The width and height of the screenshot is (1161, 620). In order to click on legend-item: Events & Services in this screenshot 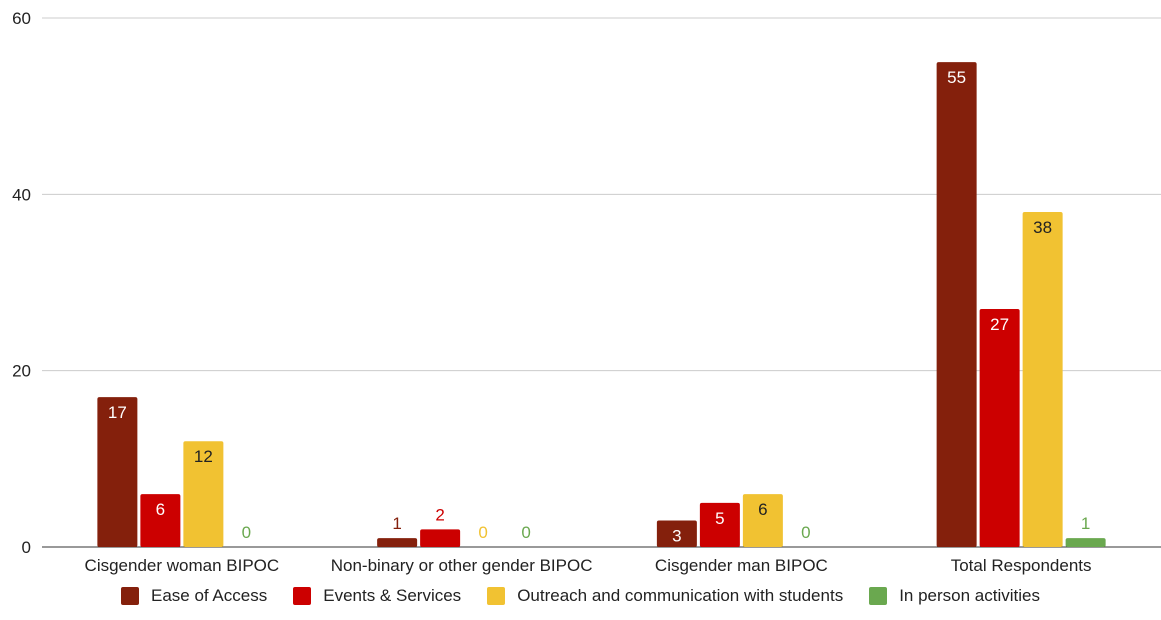, I will do `click(377, 596)`.